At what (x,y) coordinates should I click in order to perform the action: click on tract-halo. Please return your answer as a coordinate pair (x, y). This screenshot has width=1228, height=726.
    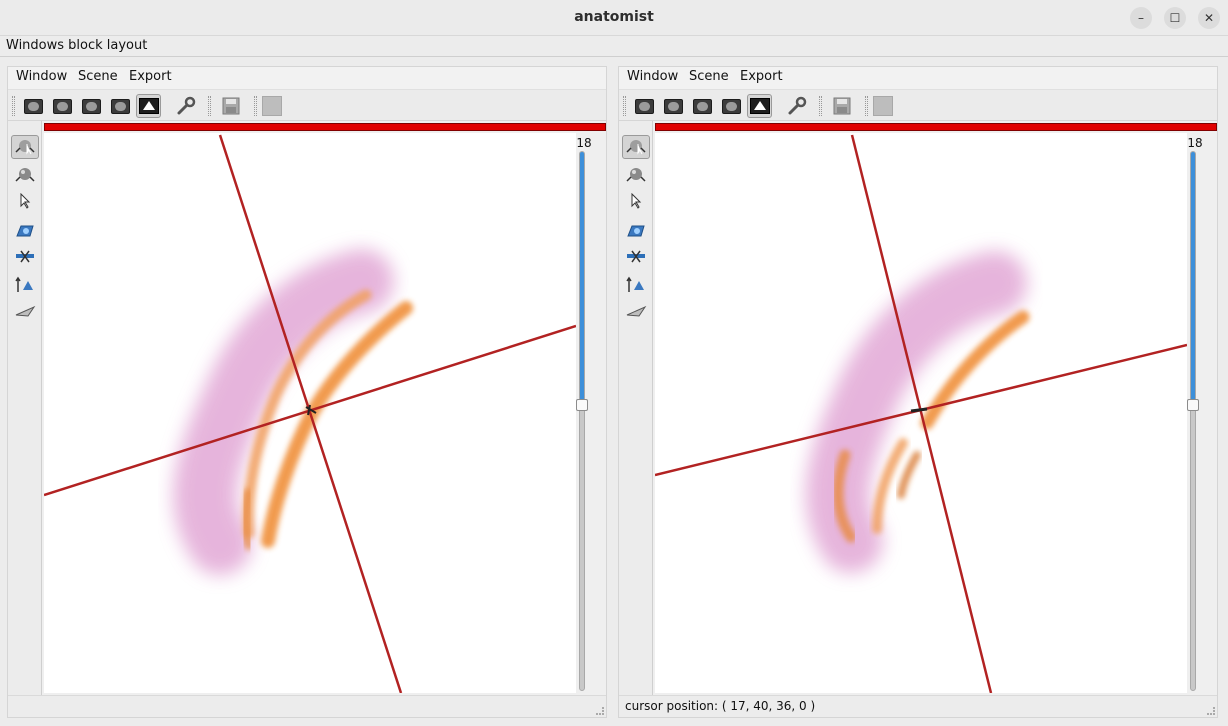
    Looking at the image, I should click on (283, 412).